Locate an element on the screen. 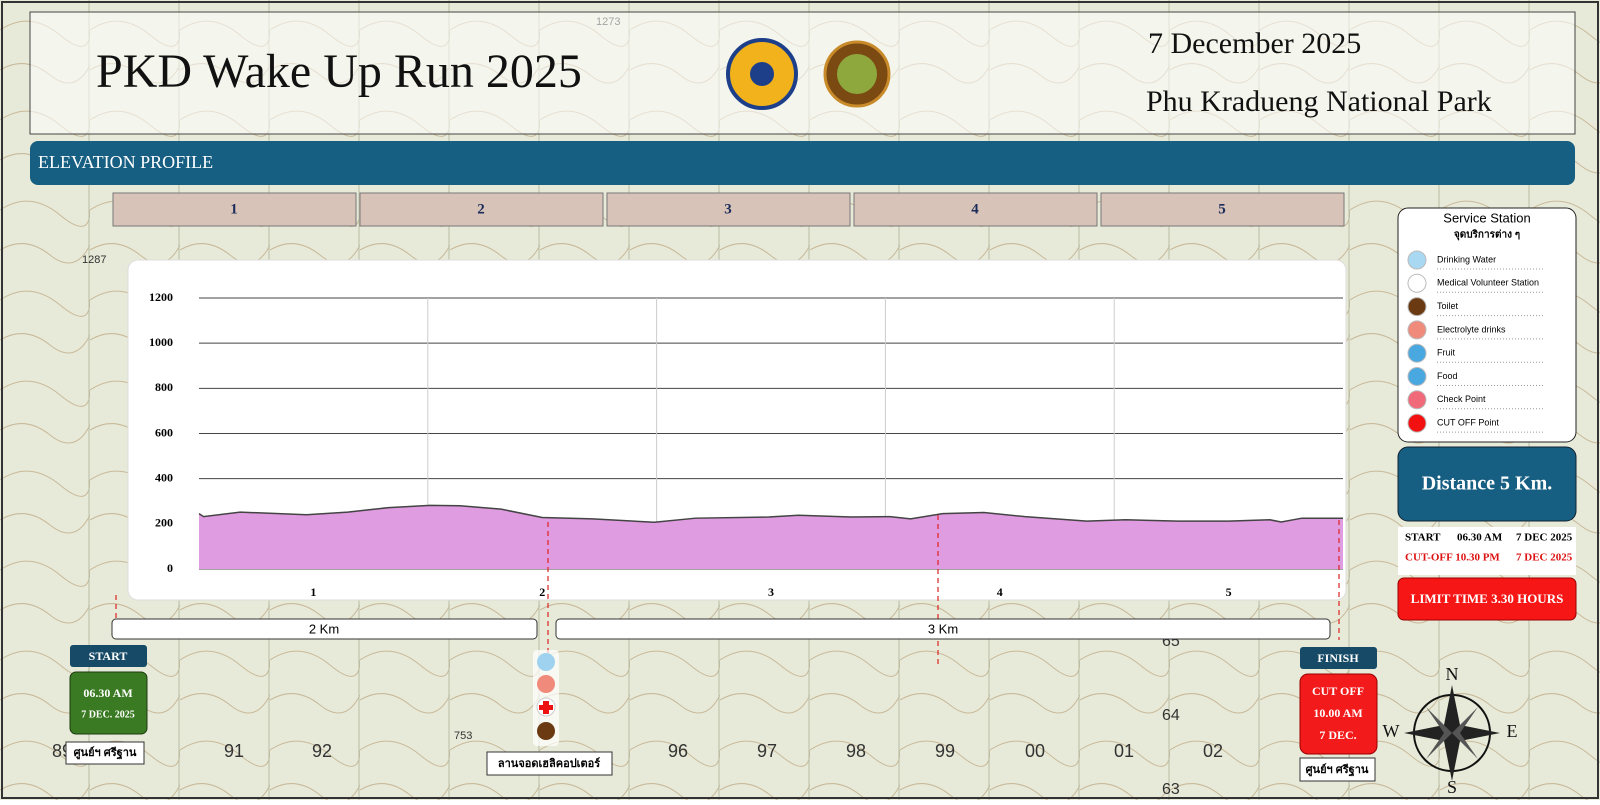  distance: Distance 5 Km. is located at coordinates (1487, 484).